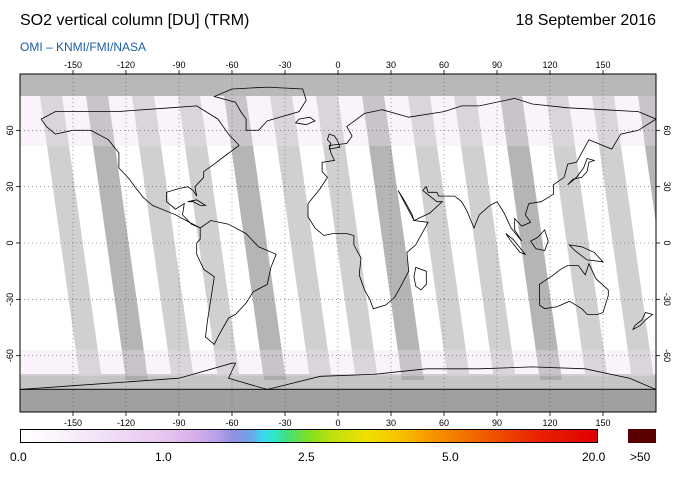 The image size is (676, 480). Describe the element at coordinates (667, 130) in the screenshot. I see `lat-label-right-60: 60` at that location.